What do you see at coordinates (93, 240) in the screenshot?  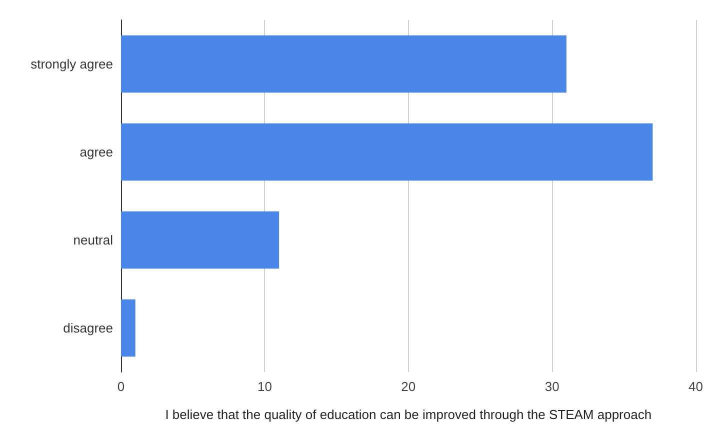 I see `y-tick-label: neutral` at bounding box center [93, 240].